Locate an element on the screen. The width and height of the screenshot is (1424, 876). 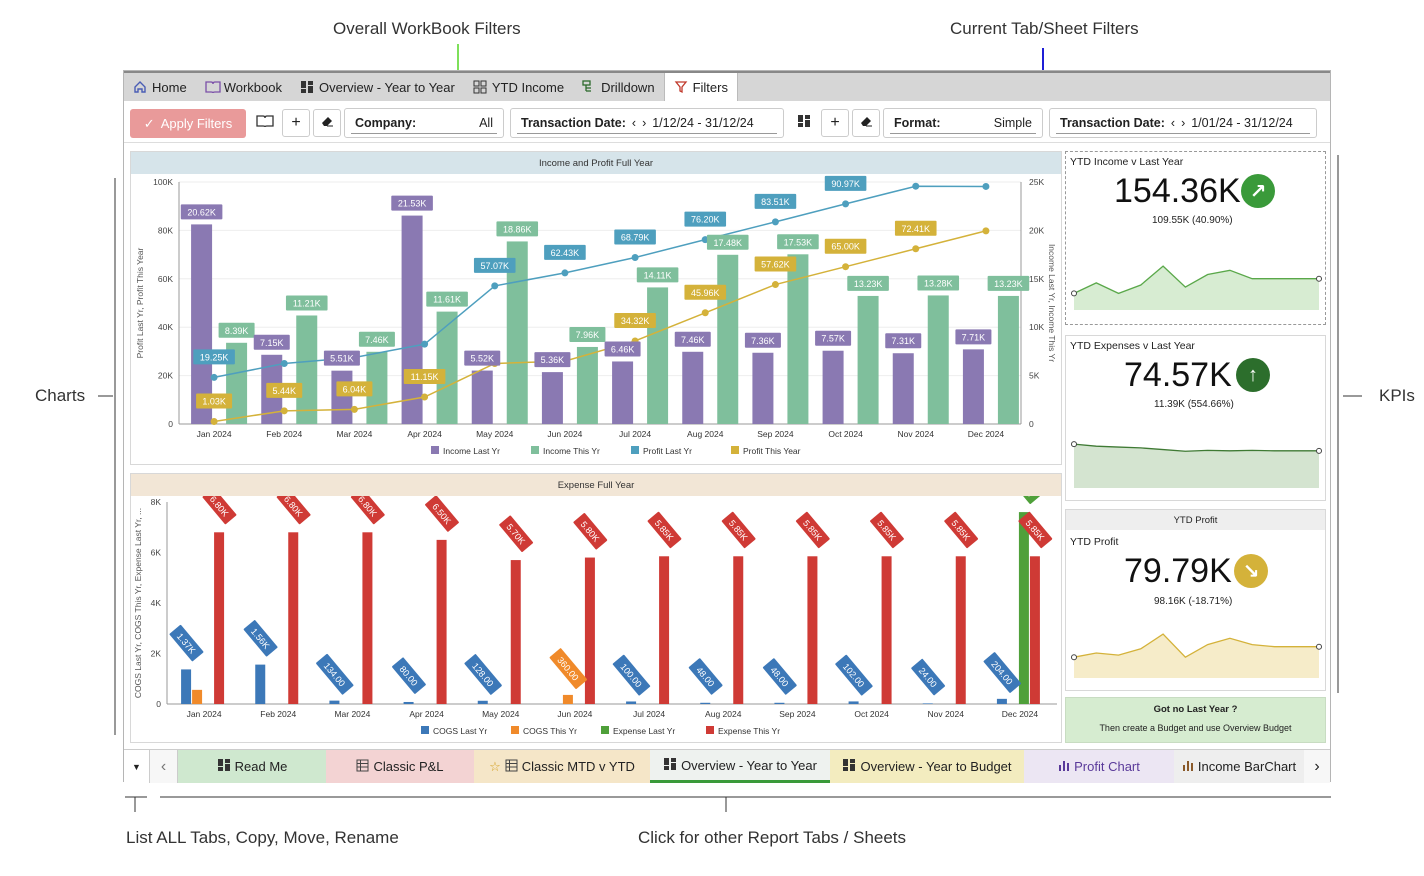
svg-text: 7.96K is located at coordinates (588, 335).